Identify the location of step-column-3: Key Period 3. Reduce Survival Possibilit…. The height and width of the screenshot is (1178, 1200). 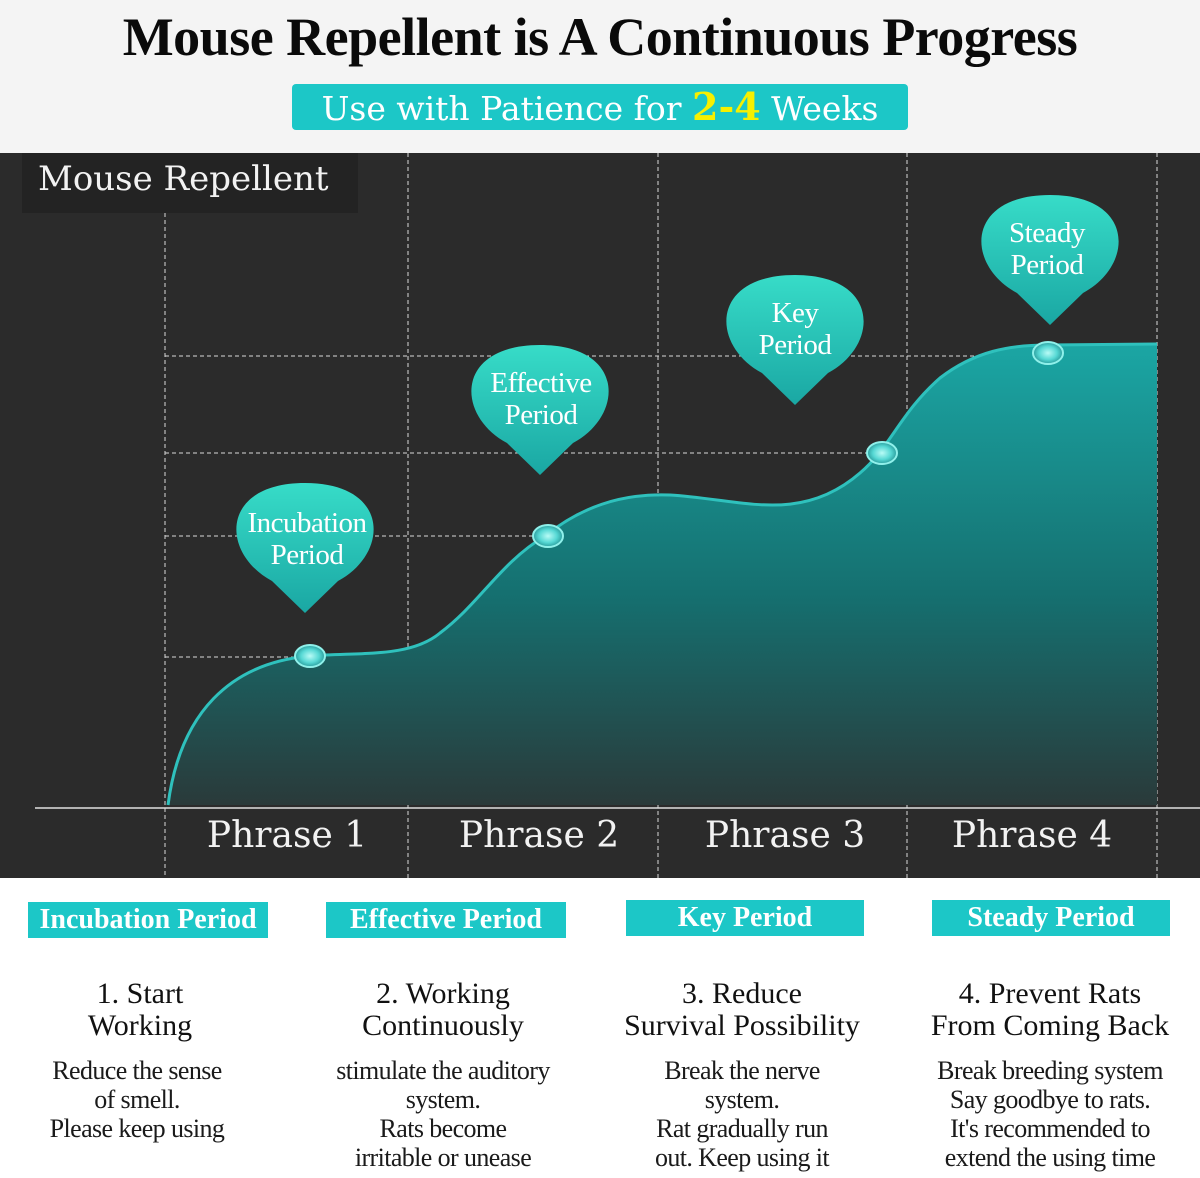
(742, 1028).